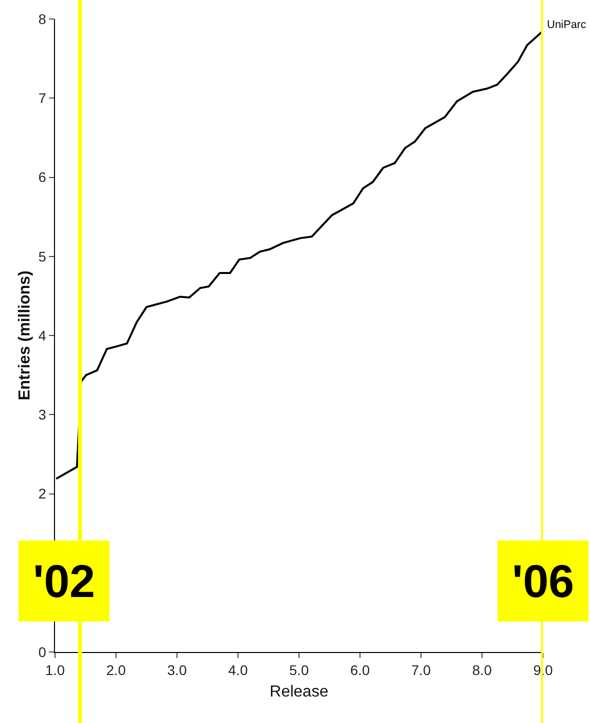 Image resolution: width=590 pixels, height=723 pixels. Describe the element at coordinates (360, 670) in the screenshot. I see `x-tick-label: 6.0` at that location.